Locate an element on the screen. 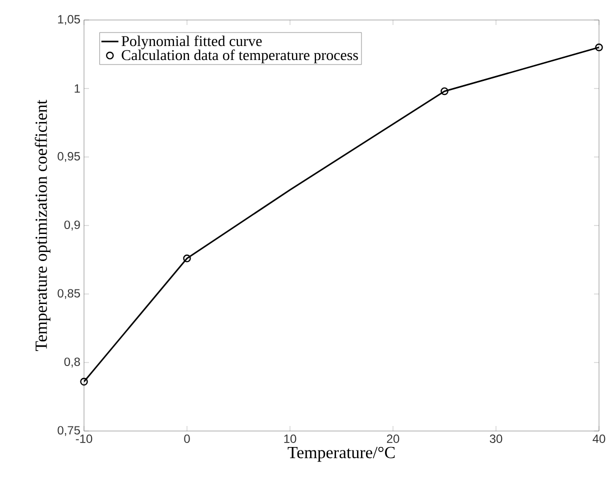 Image resolution: width=609 pixels, height=489 pixels. y-tick-label: 0,8 is located at coordinates (72, 363).